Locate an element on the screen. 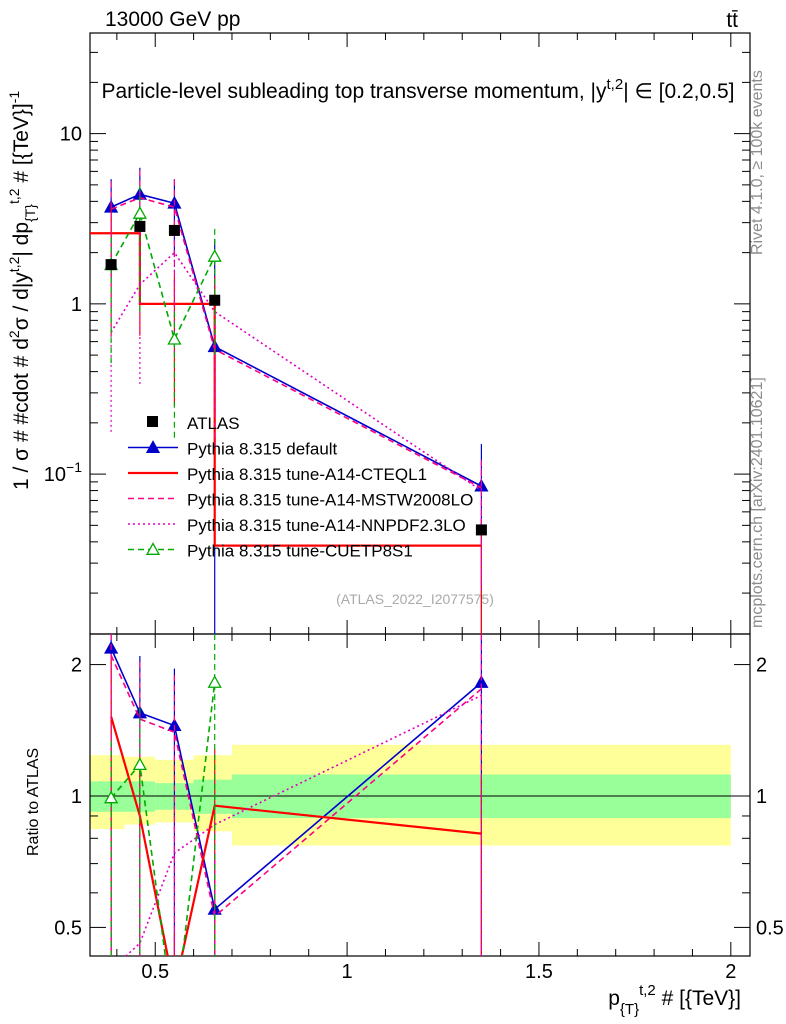 This screenshot has width=786, height=1024. x-tick-label: 2 is located at coordinates (730, 972).